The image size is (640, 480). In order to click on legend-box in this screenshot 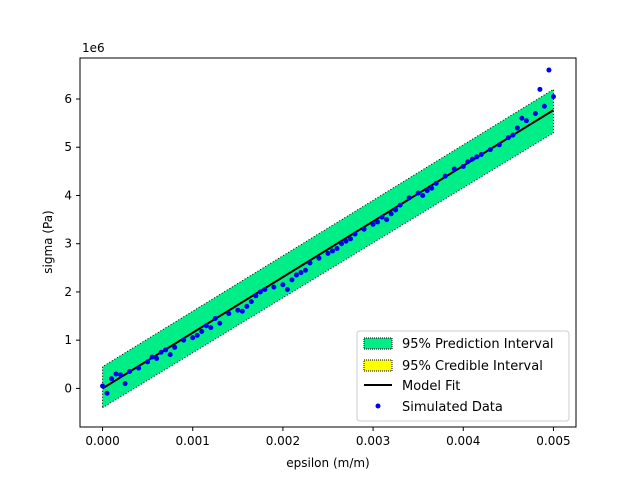, I will do `click(463, 376)`.